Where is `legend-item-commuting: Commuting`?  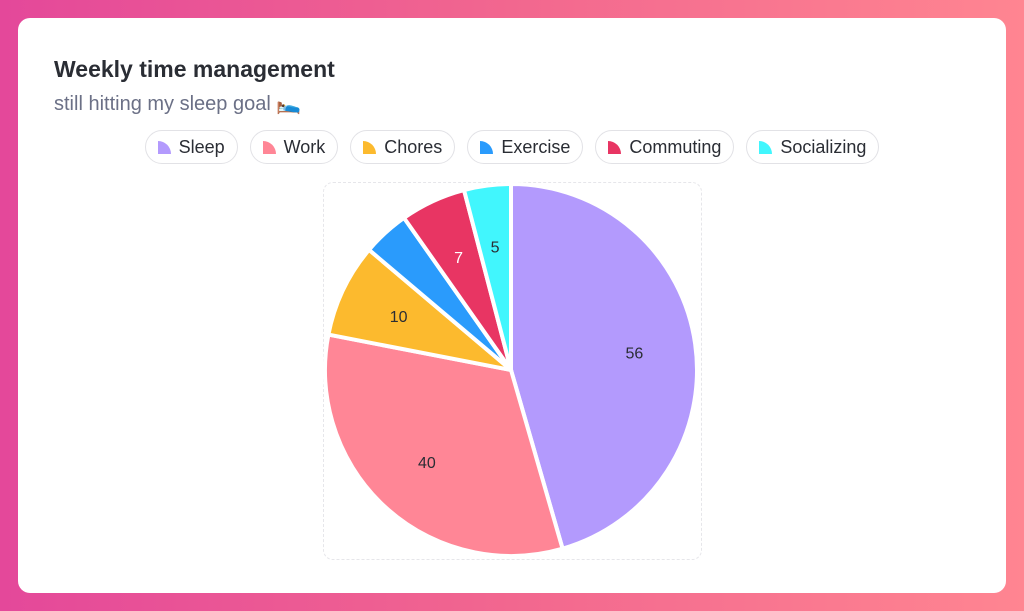
legend-item-commuting: Commuting is located at coordinates (665, 147).